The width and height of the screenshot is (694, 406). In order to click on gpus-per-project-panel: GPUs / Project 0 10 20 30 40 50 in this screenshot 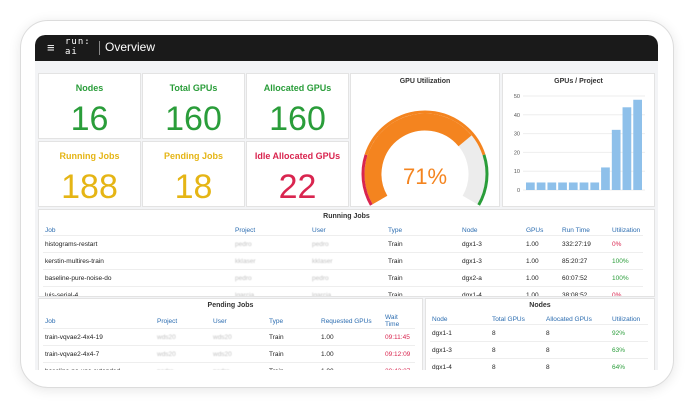, I will do `click(578, 140)`.